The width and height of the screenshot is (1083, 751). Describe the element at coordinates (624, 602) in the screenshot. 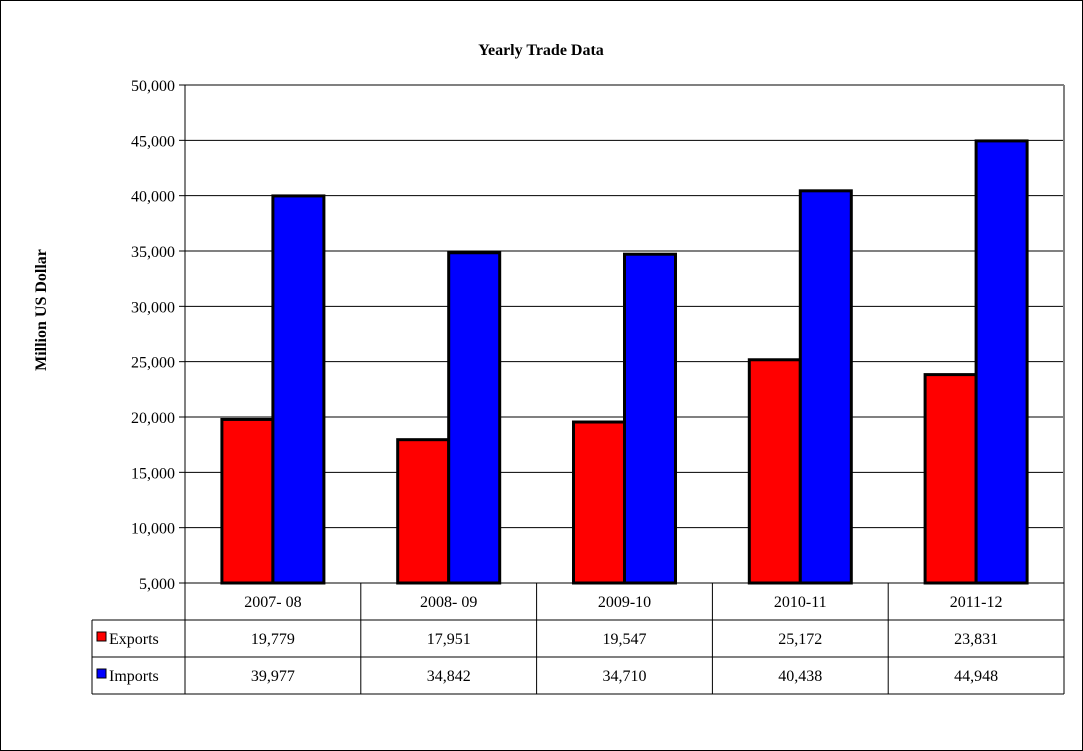

I see `x-tick-label: 2009-10` at that location.